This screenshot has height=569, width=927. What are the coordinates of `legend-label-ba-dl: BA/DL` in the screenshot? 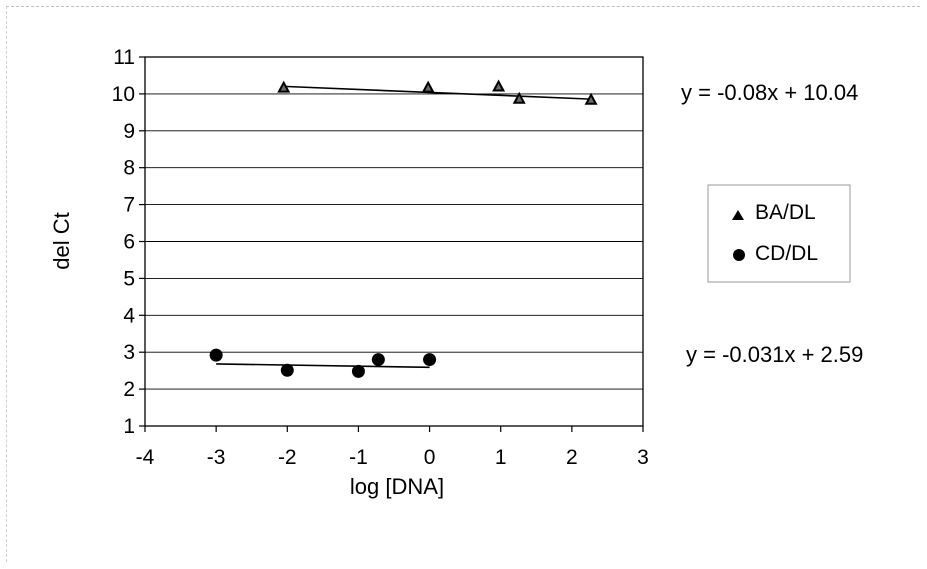 It's located at (785, 212).